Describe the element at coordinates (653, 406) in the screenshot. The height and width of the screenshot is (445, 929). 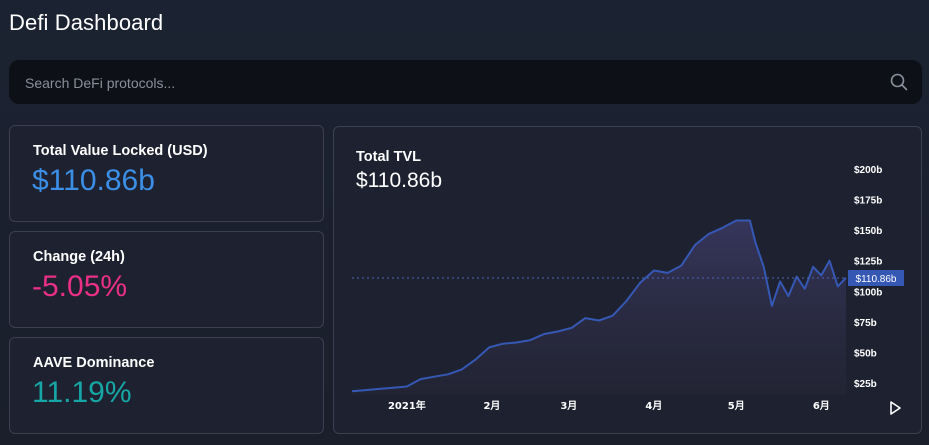
I see `x-tick-label: 4月` at that location.